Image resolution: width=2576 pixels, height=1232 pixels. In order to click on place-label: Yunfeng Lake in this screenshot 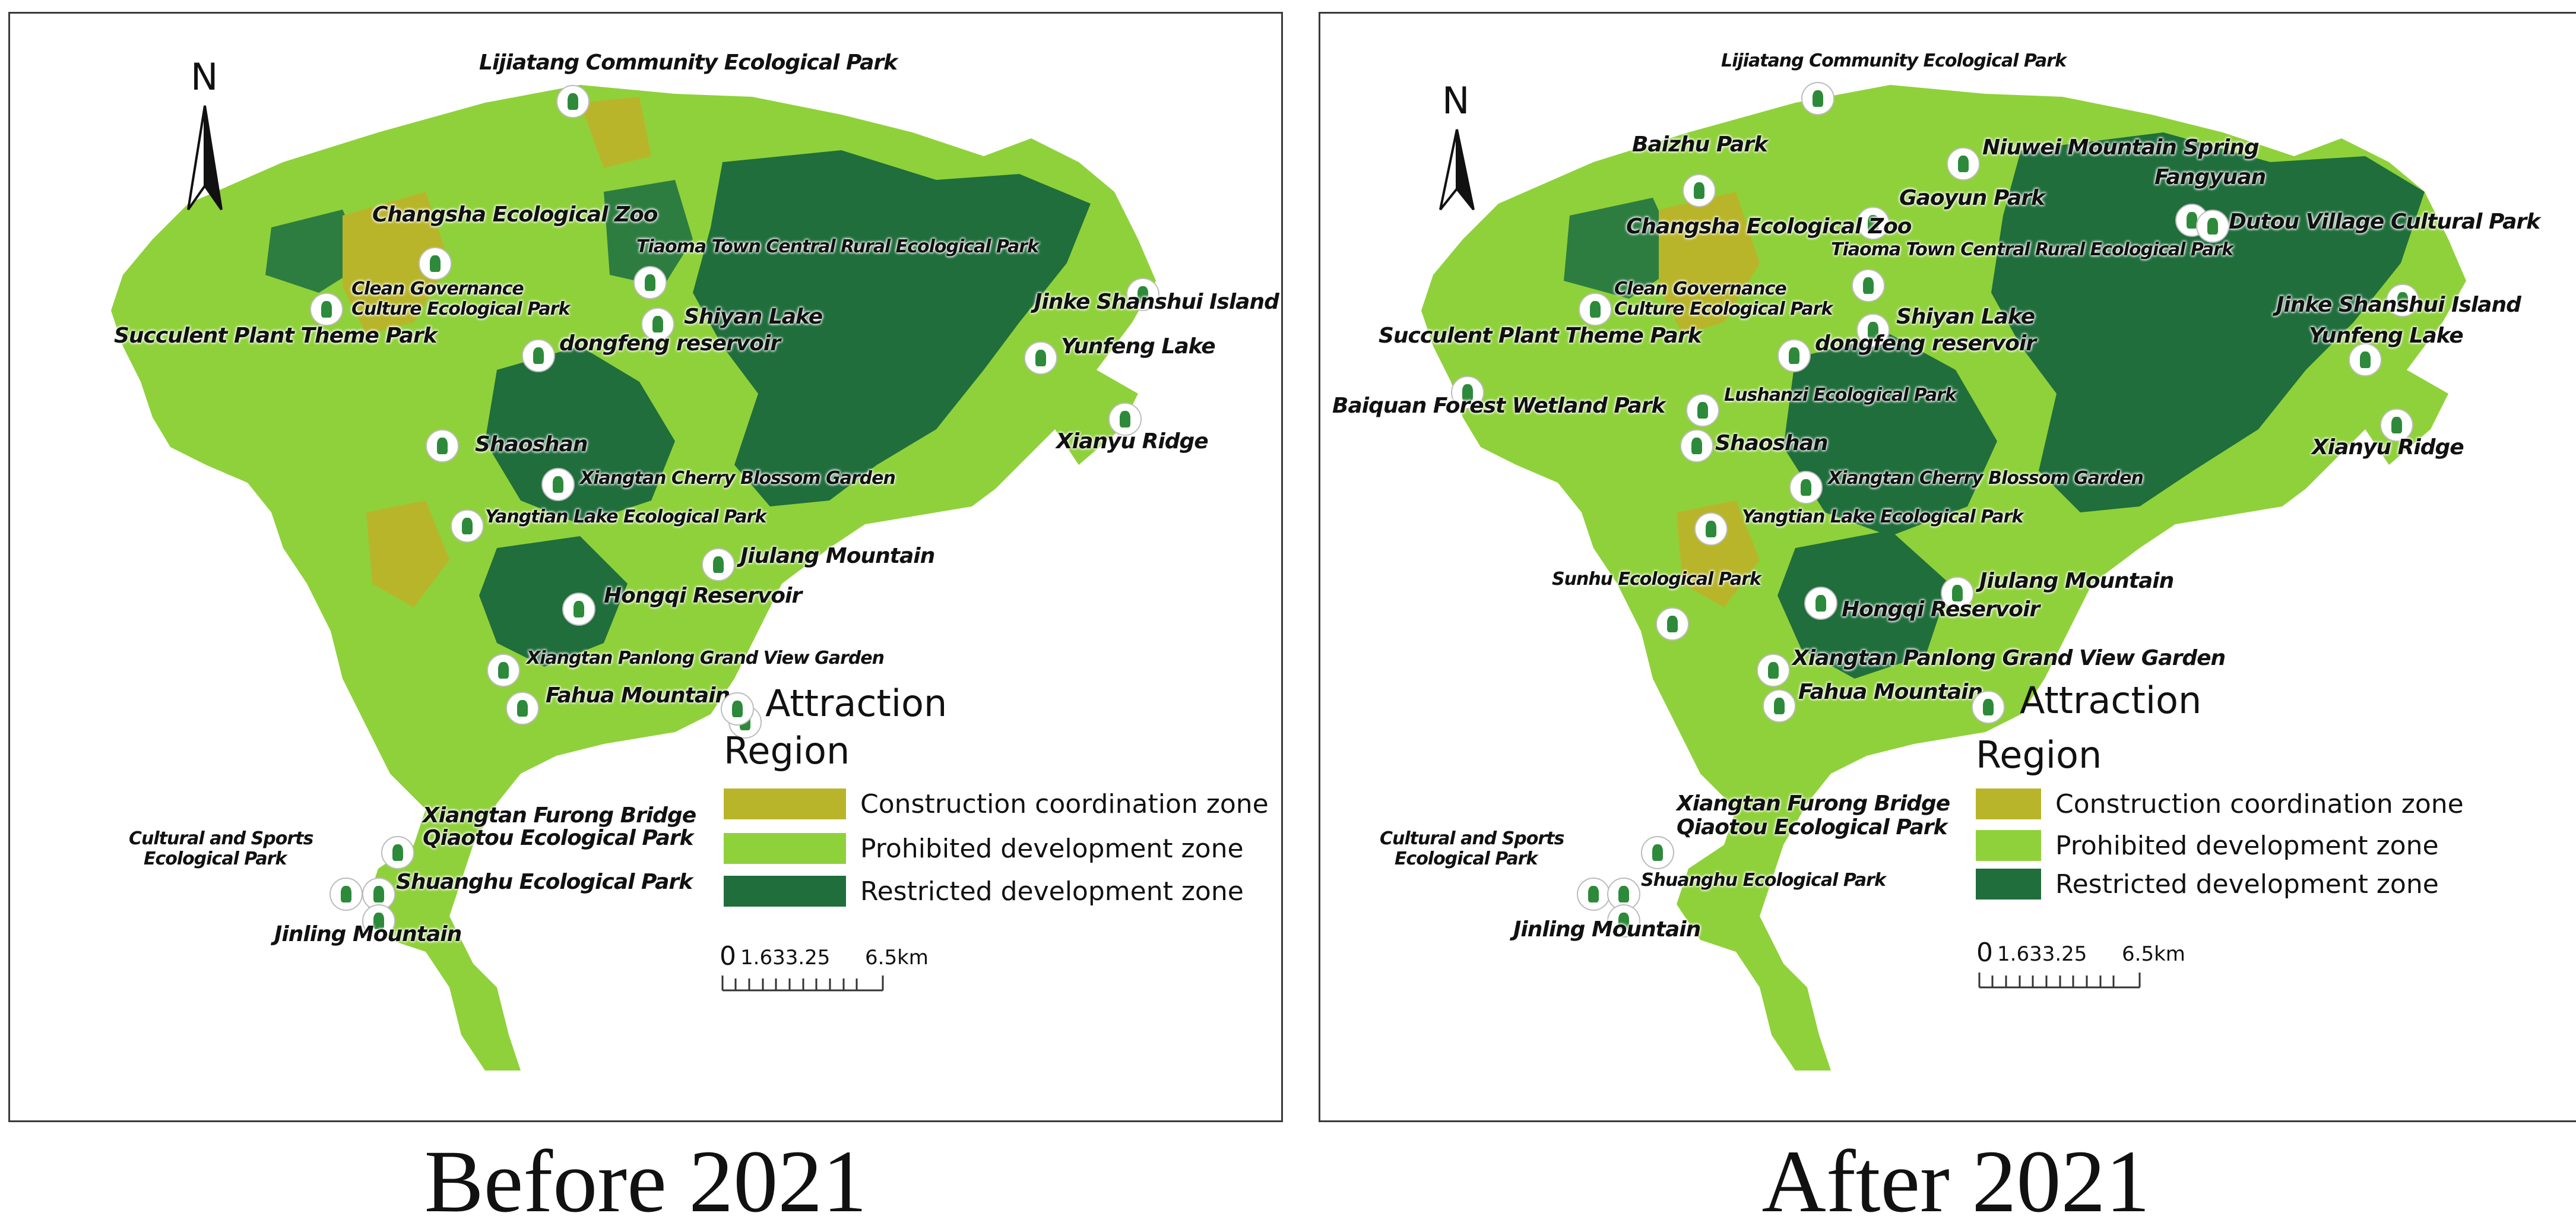, I will do `click(2387, 336)`.